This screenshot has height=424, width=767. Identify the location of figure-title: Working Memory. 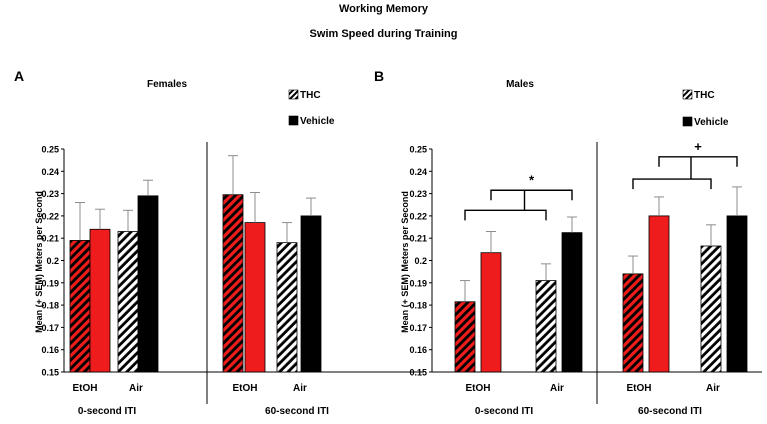
(383, 9).